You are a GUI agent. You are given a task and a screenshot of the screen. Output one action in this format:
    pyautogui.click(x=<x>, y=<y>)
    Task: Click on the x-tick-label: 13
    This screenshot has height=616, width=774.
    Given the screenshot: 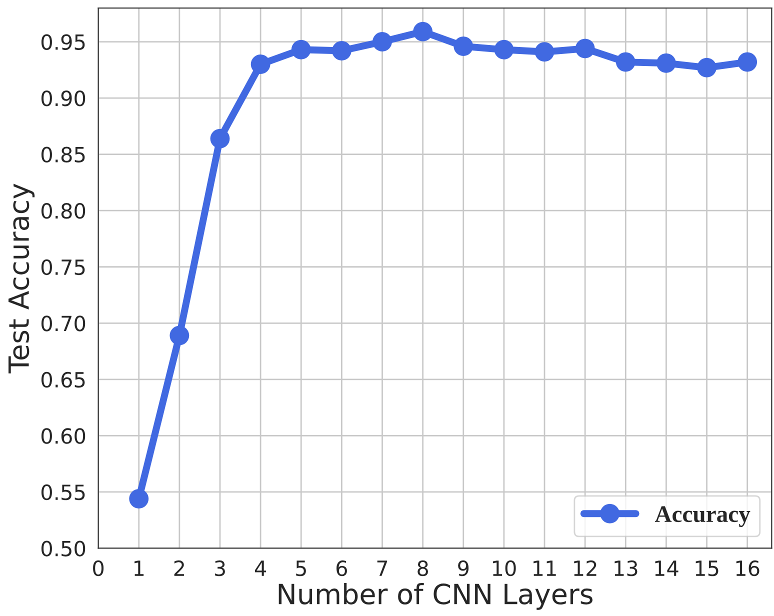 What is the action you would take?
    pyautogui.click(x=626, y=568)
    